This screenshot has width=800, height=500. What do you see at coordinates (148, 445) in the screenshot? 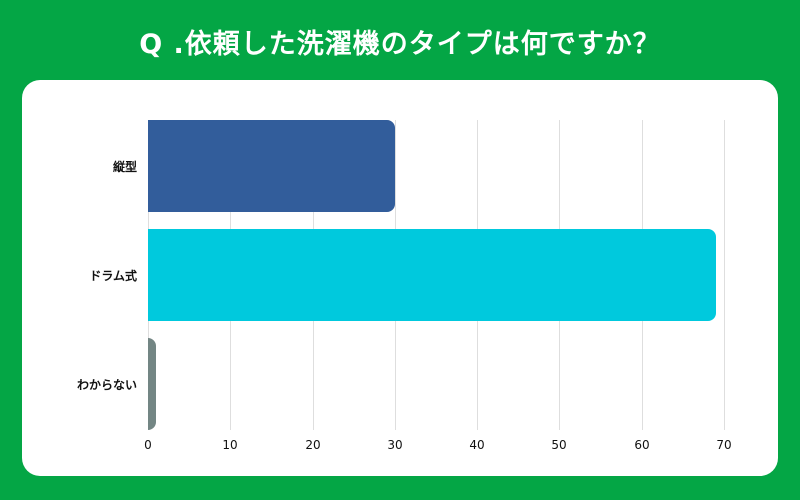
I see `x-tick: 0` at bounding box center [148, 445].